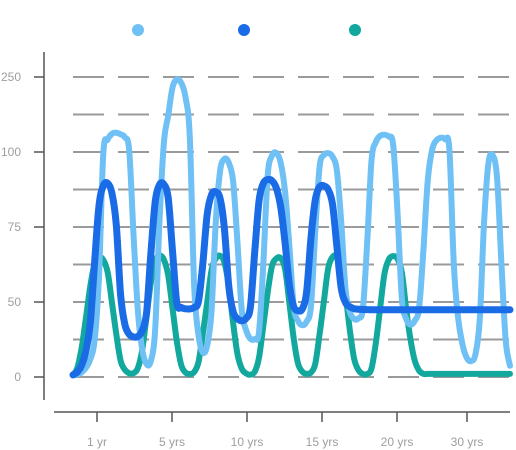 Image resolution: width=516 pixels, height=450 pixels. What do you see at coordinates (247, 442) in the screenshot?
I see `x-tick-label: 10 yrs` at bounding box center [247, 442].